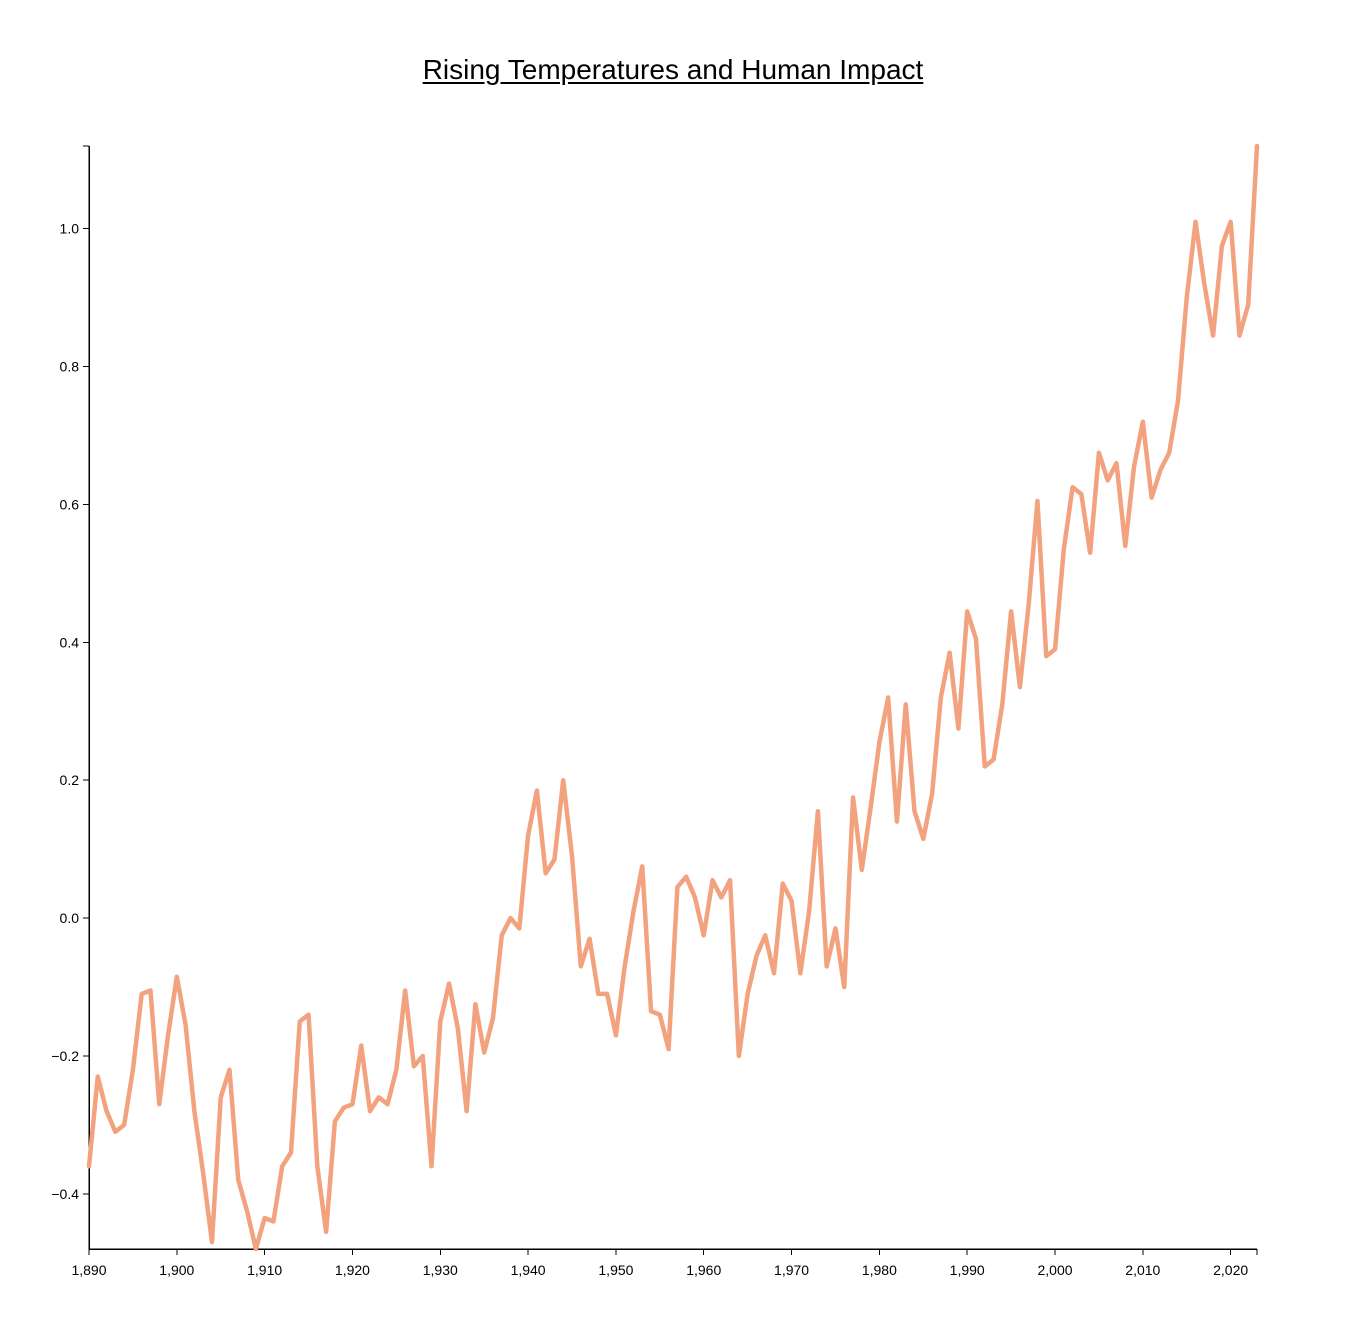  I want to click on y-tick-label: 0.8, so click(70, 367).